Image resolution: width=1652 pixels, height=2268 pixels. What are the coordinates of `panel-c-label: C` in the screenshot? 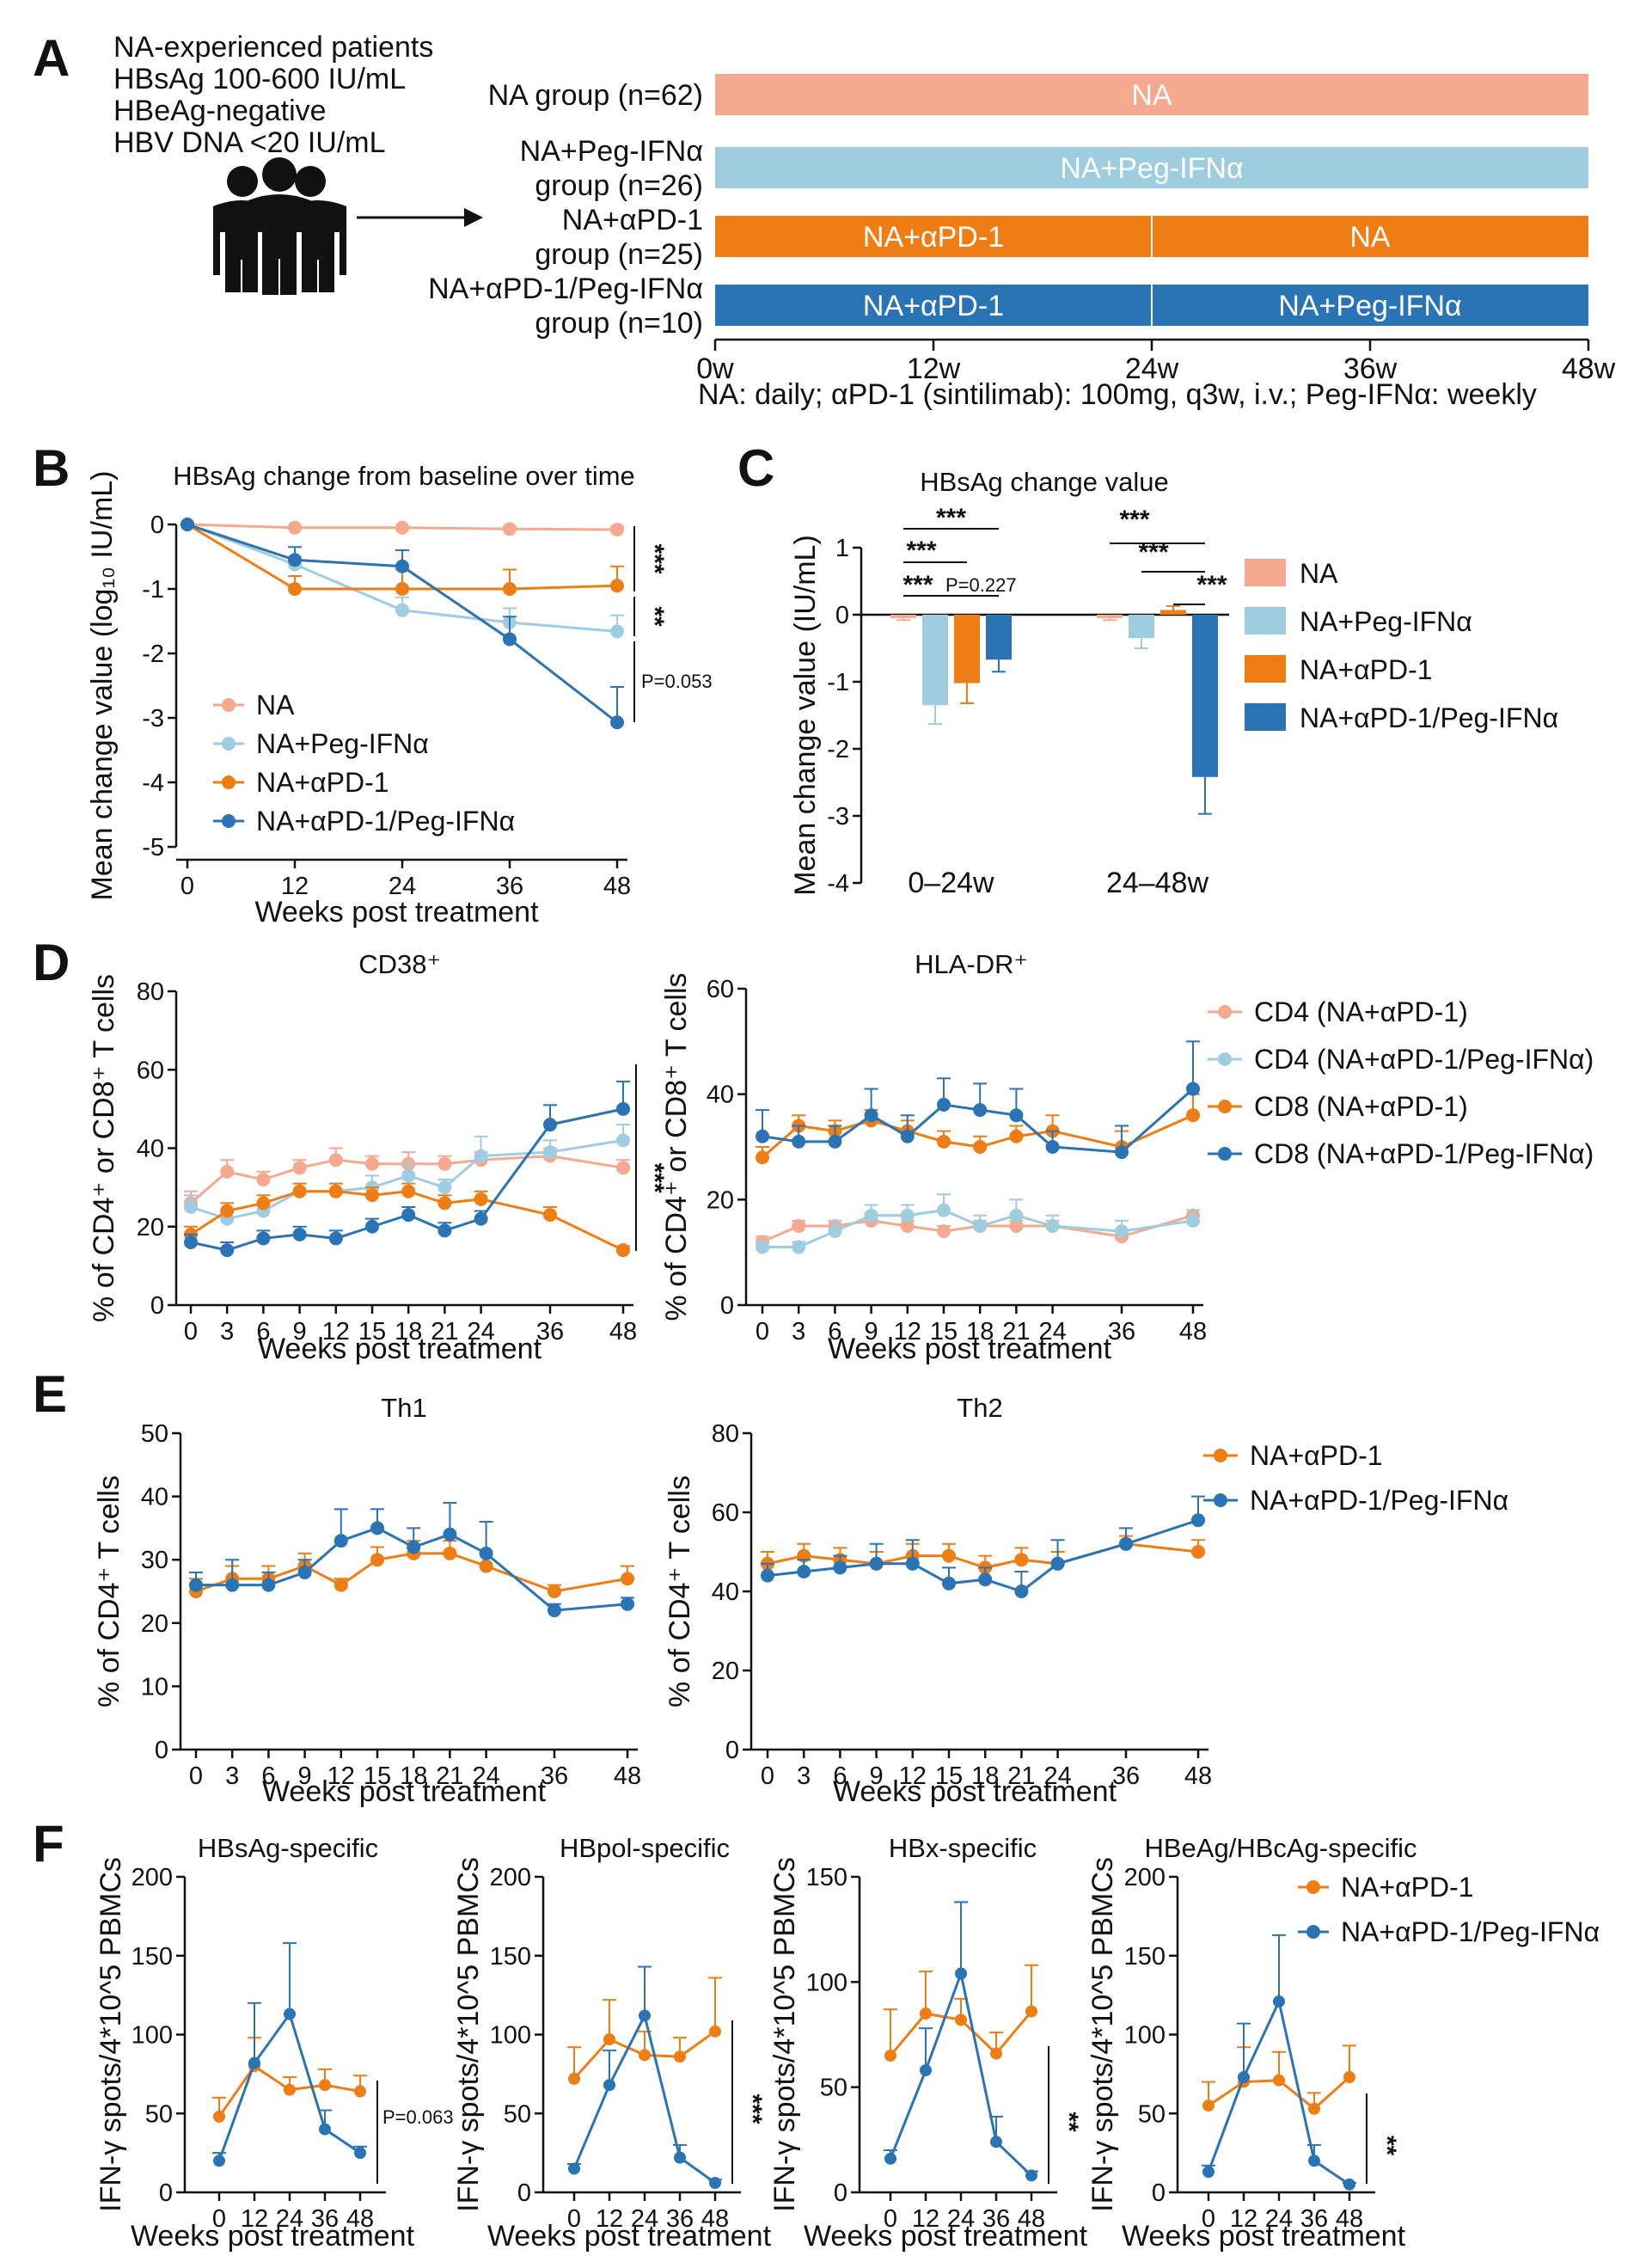 It's located at (755, 468).